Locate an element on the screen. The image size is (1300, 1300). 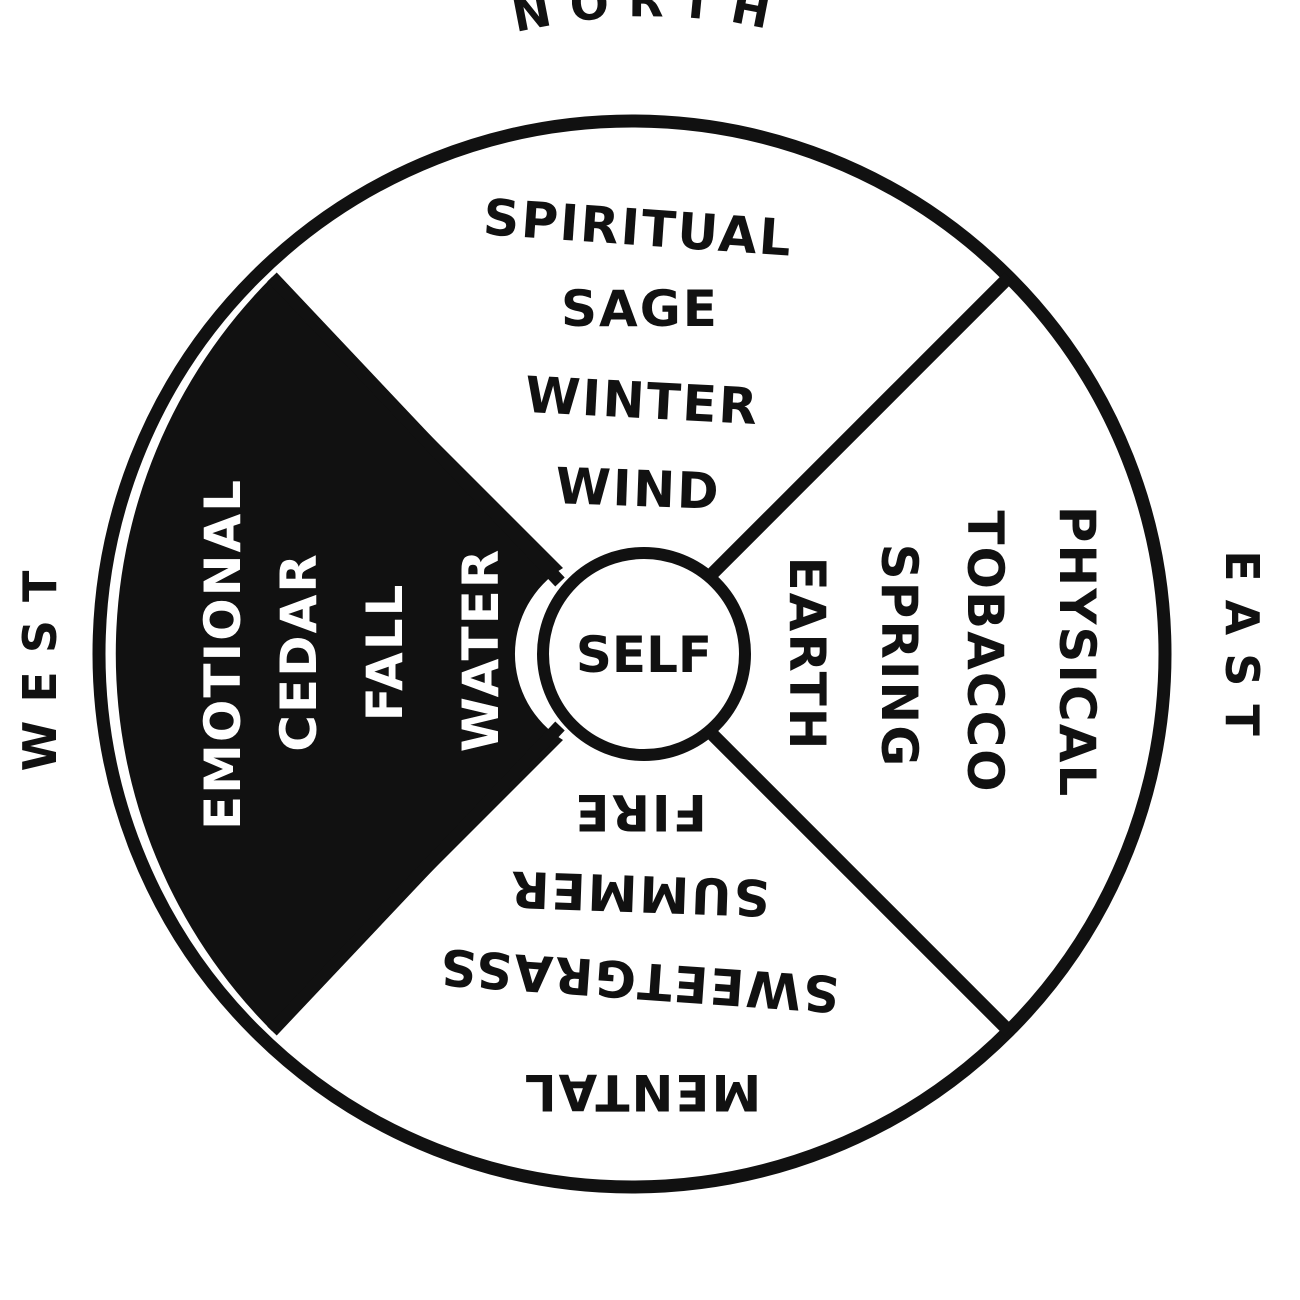
south-line-4: FIRE is located at coordinates (639, 812).